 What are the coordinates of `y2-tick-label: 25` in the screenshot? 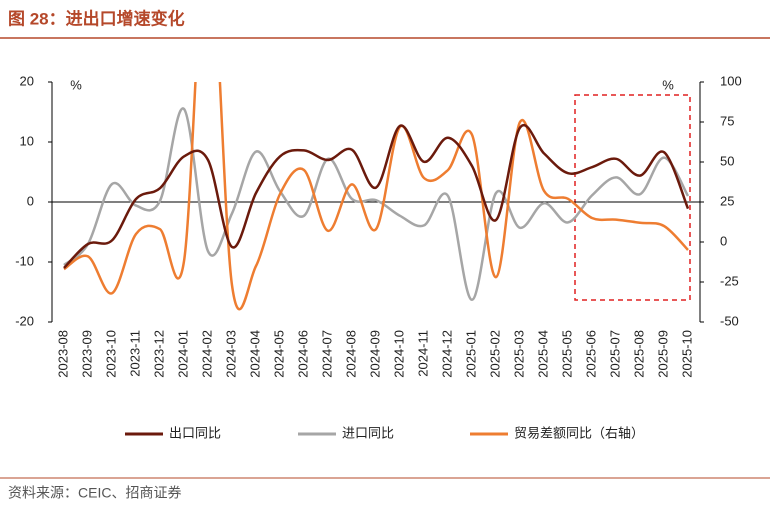 It's located at (727, 200).